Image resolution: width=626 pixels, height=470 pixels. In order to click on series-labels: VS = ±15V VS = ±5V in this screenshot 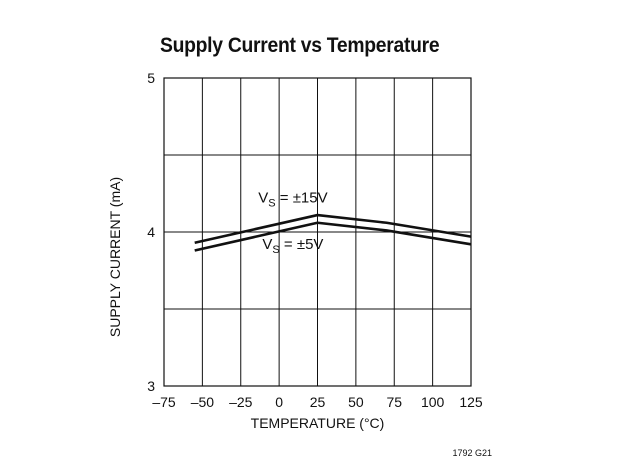, I will do `click(292, 223)`.